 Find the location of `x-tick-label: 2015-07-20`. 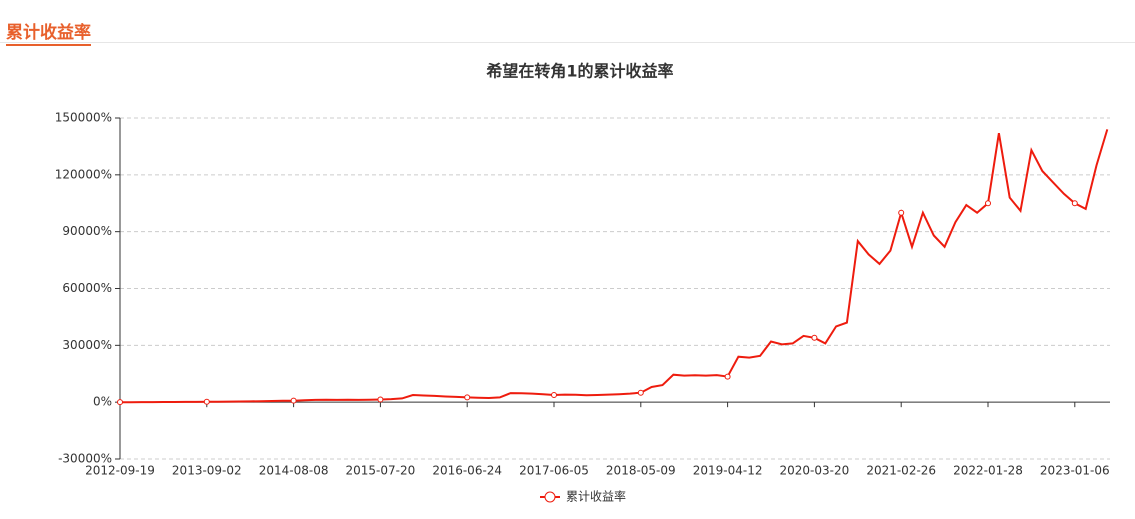

x-tick-label: 2015-07-20 is located at coordinates (381, 471).